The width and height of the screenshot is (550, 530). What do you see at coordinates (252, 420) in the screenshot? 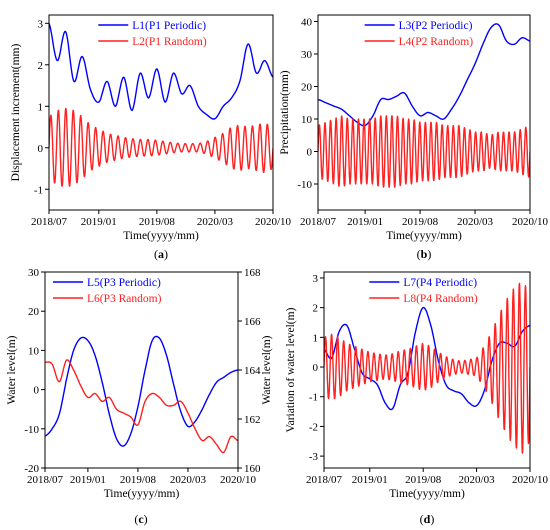
I see `y2-tick-label: 162` at bounding box center [252, 420].